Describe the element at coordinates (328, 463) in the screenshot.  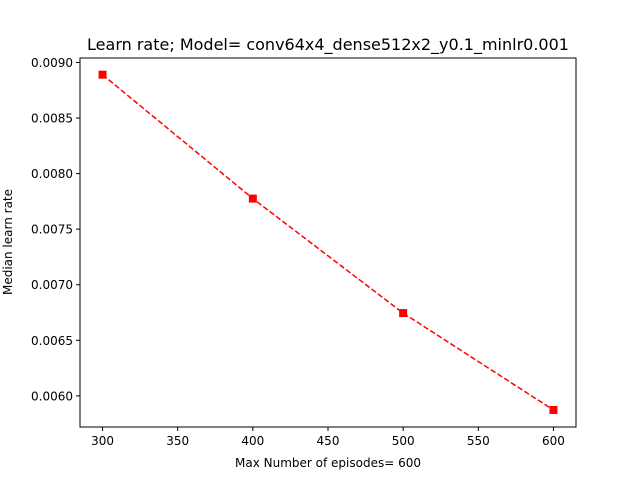
I see `x-axis-label: Max Number of episodes= 600` at that location.